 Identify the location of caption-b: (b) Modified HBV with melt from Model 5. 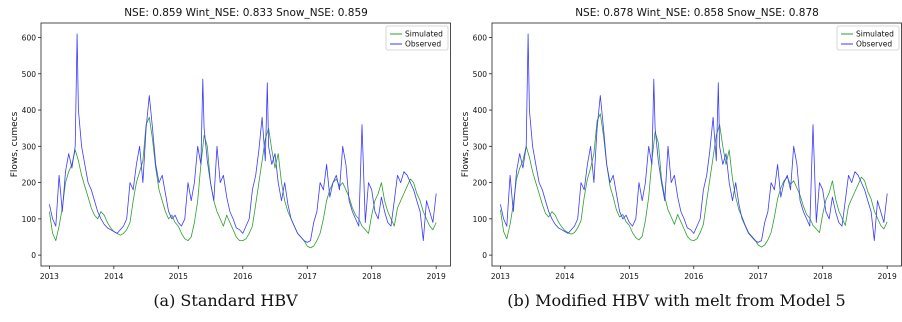
(676, 300).